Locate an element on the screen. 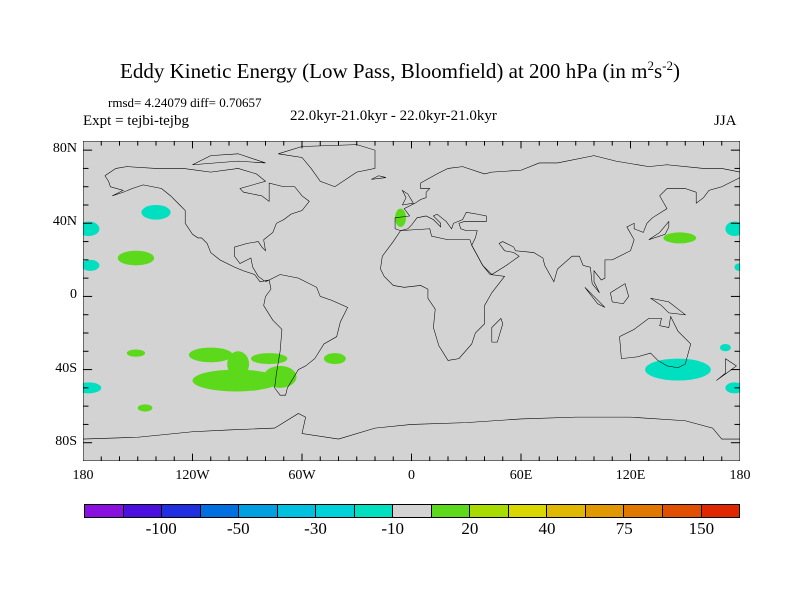 Image resolution: width=800 pixels, height=600 pixels. colorbar-label: -50 is located at coordinates (238, 528).